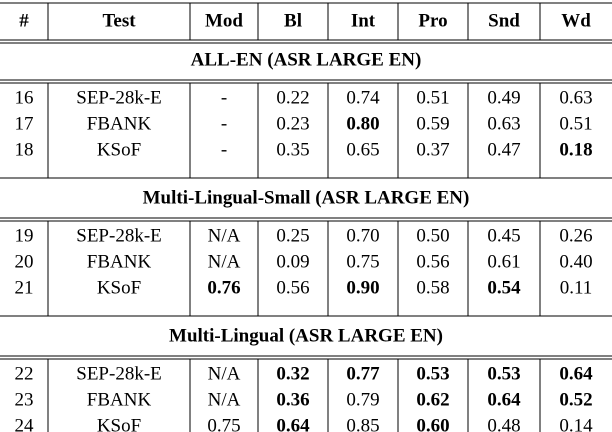 The height and width of the screenshot is (432, 612). I want to click on cell: 0.79, so click(362, 399).